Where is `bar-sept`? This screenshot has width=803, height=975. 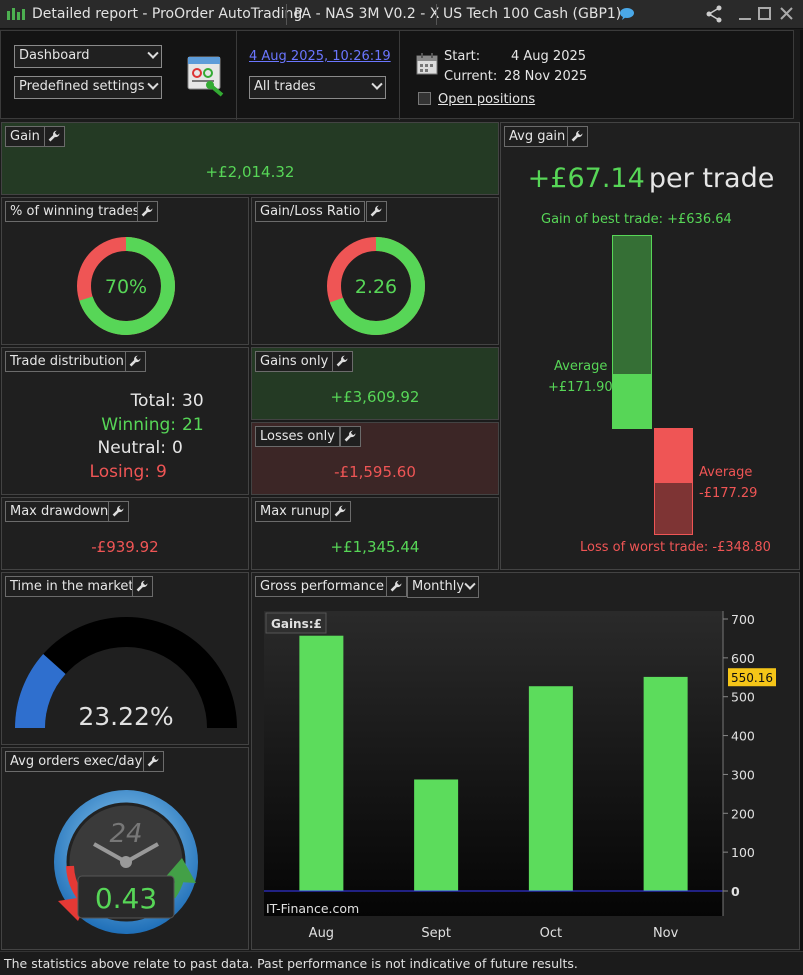 bar-sept is located at coordinates (436, 835).